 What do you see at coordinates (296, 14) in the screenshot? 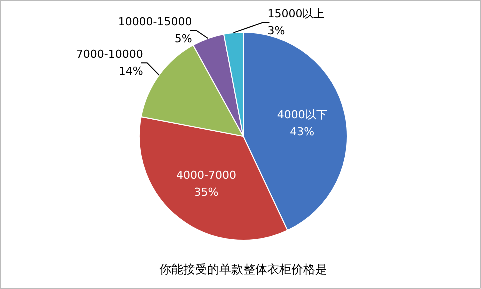
I see `slice-label: 15000以上` at bounding box center [296, 14].